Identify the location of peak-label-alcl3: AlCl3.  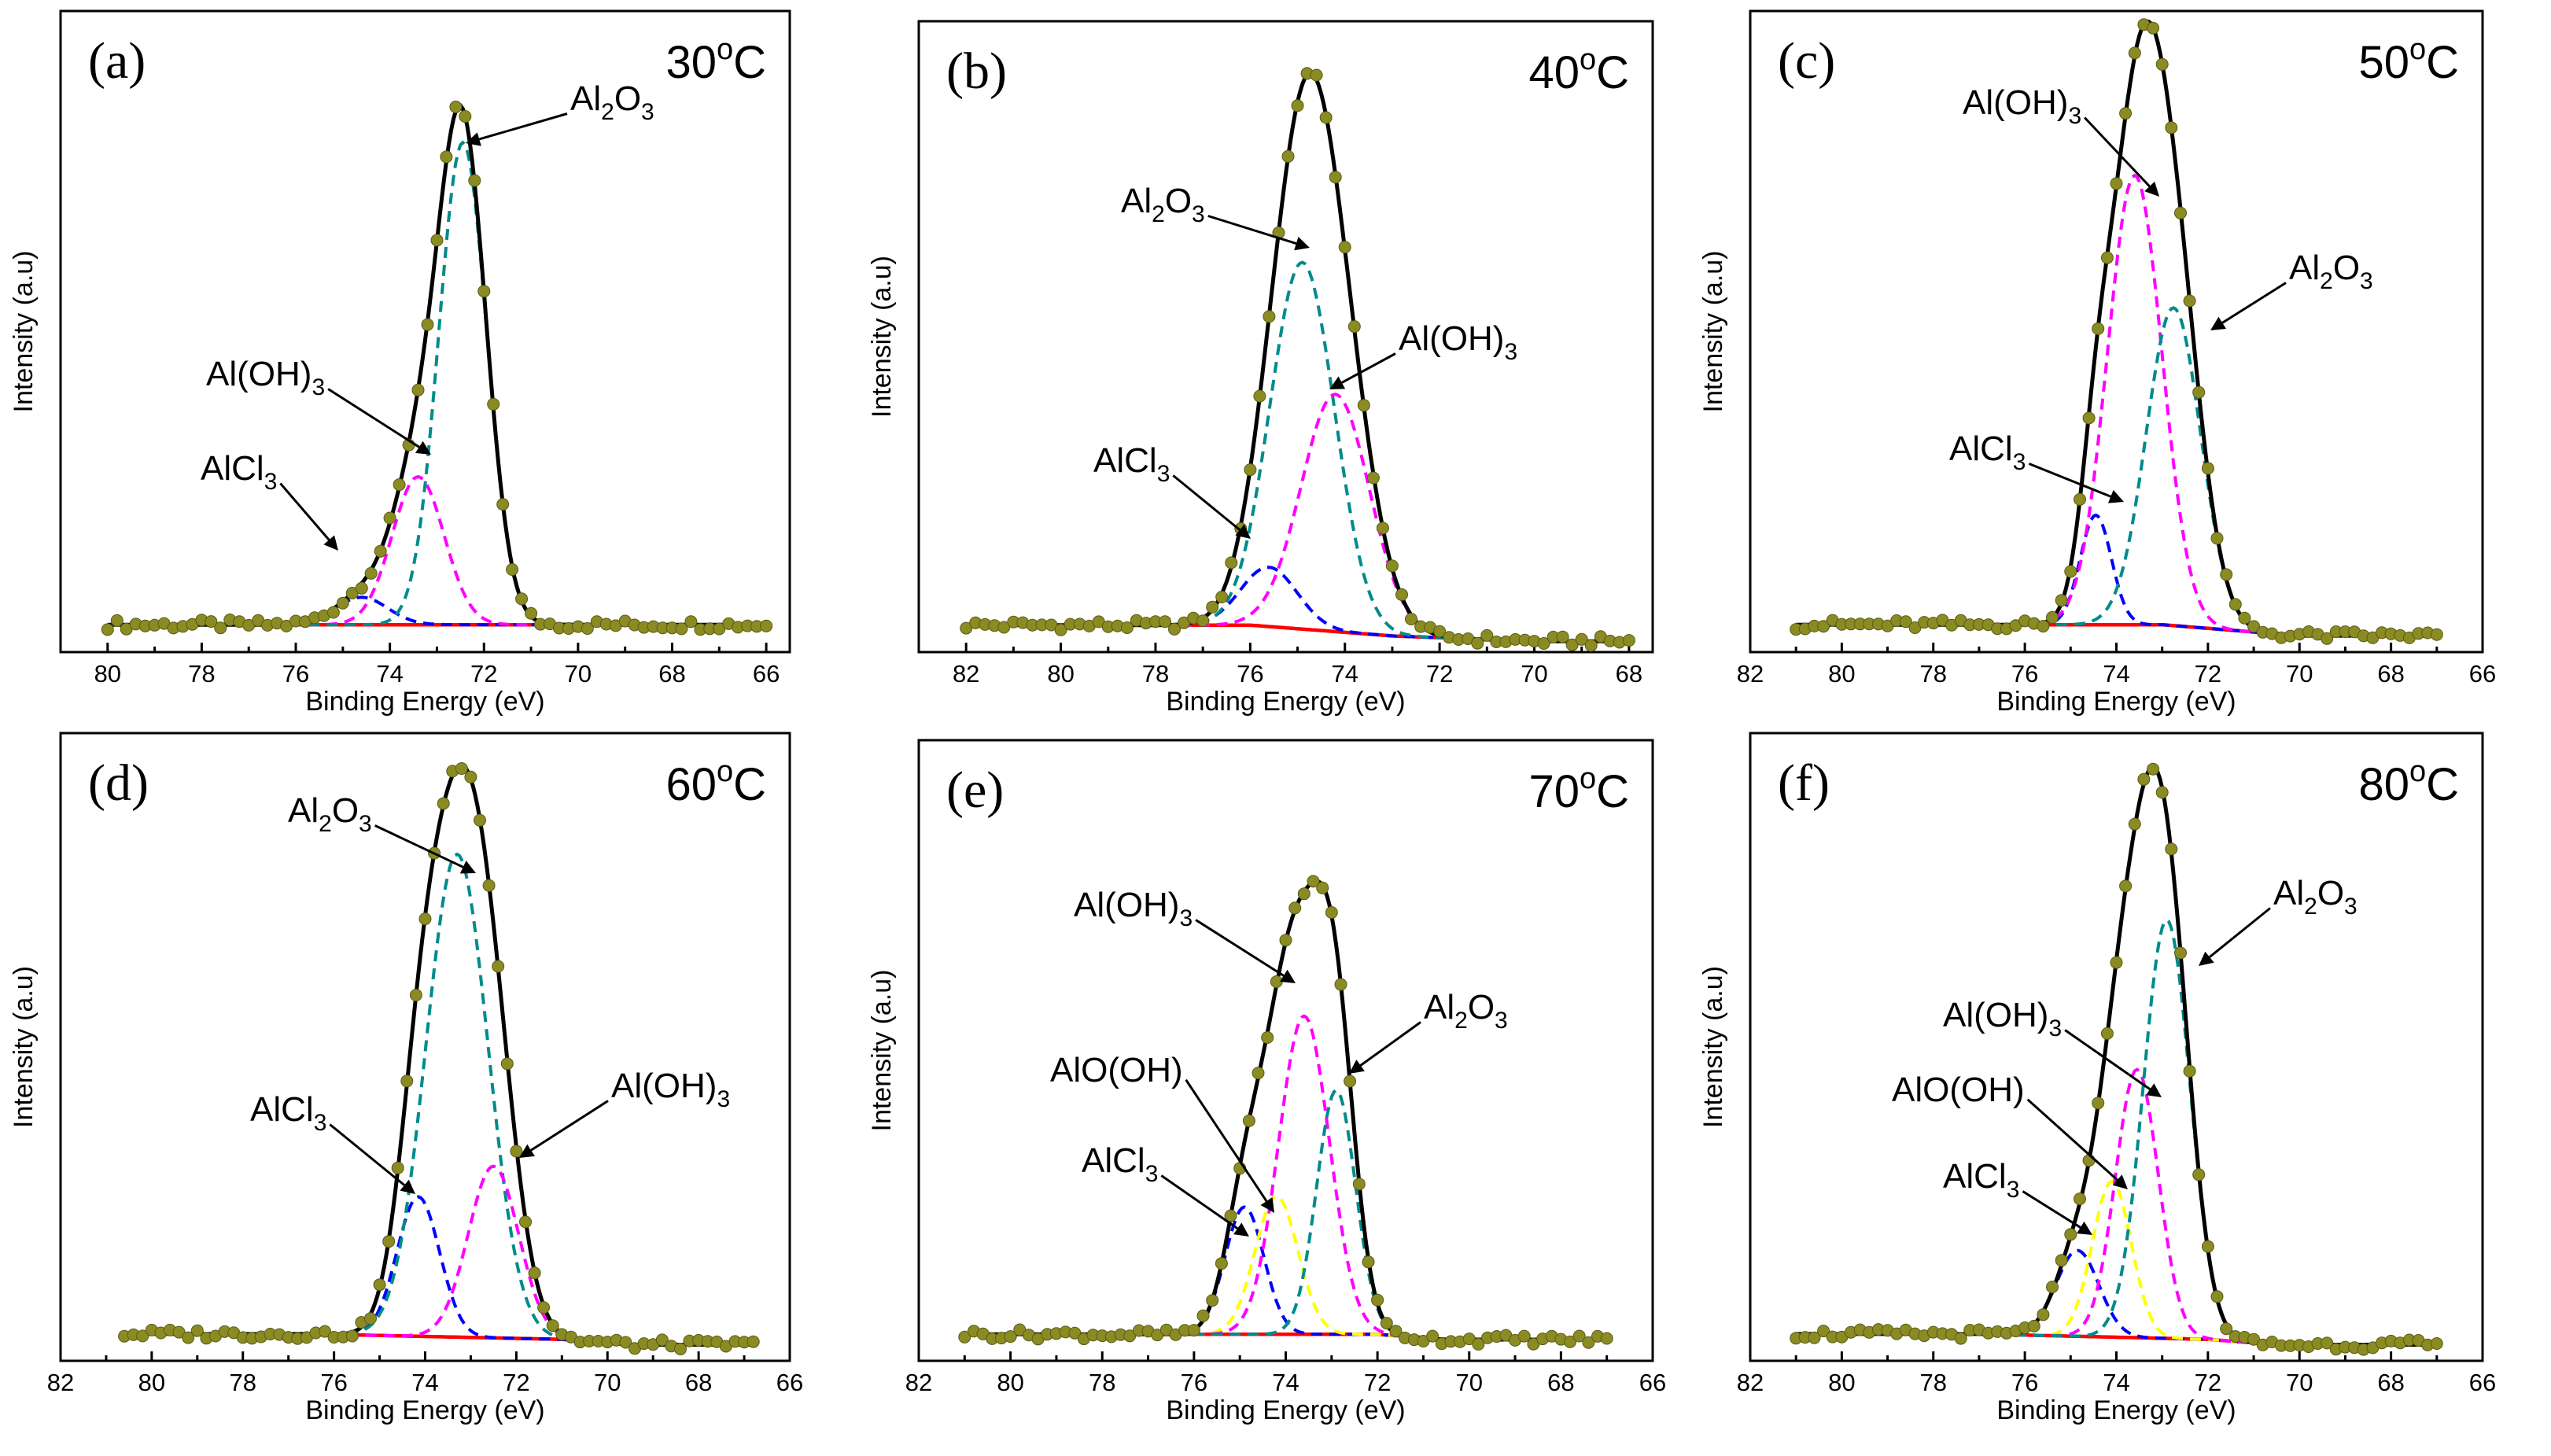
(239, 472).